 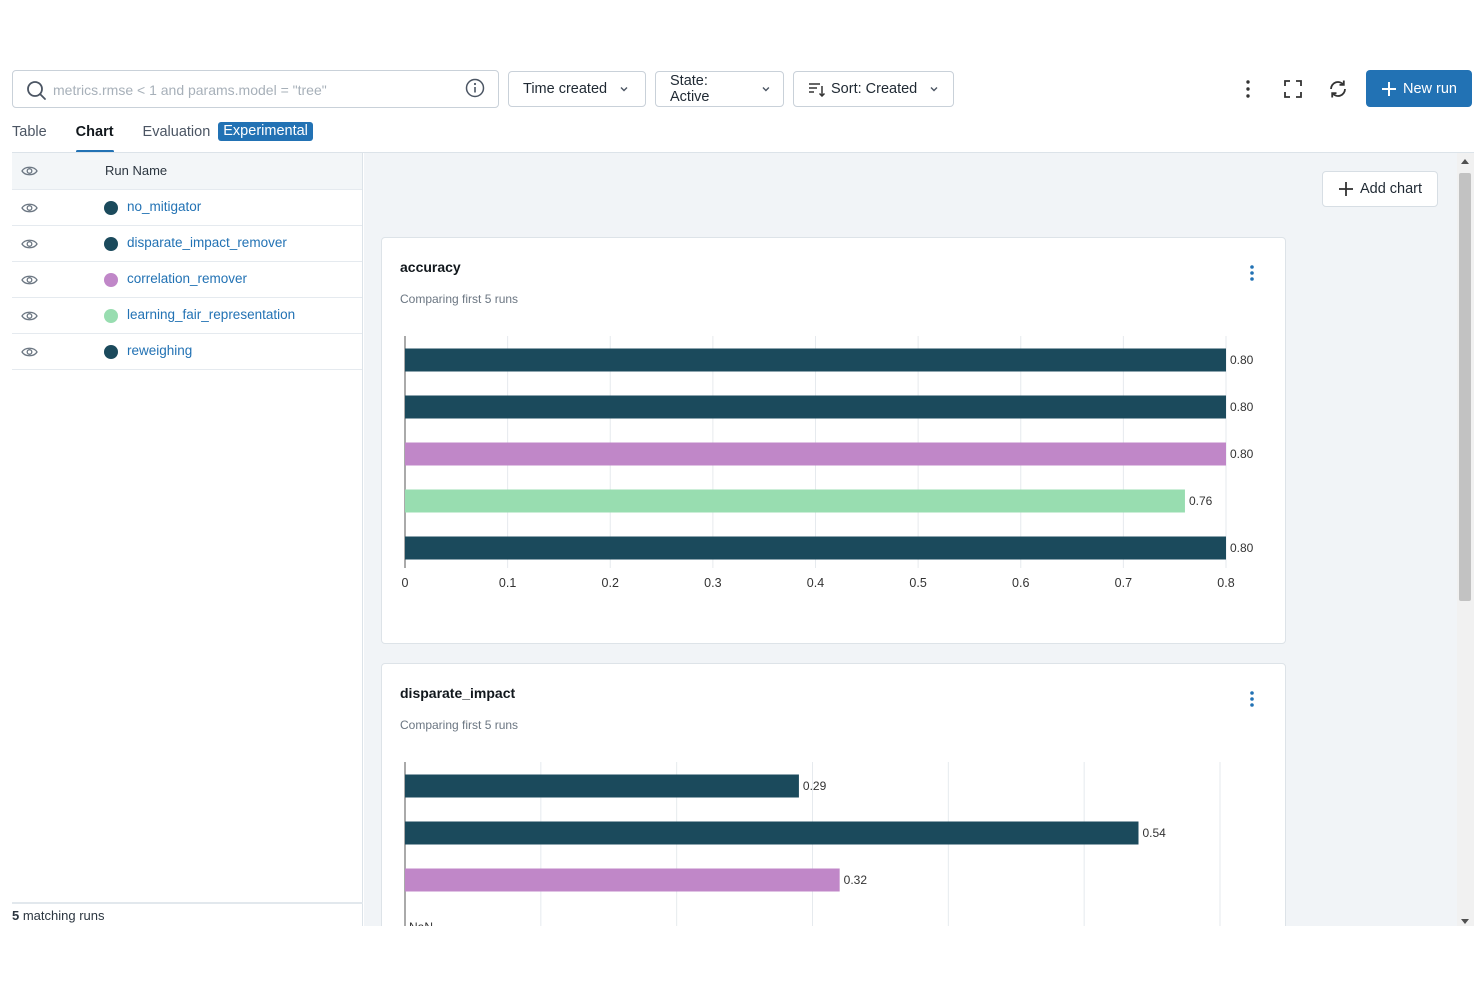 What do you see at coordinates (475, 88) in the screenshot?
I see `info-icon` at bounding box center [475, 88].